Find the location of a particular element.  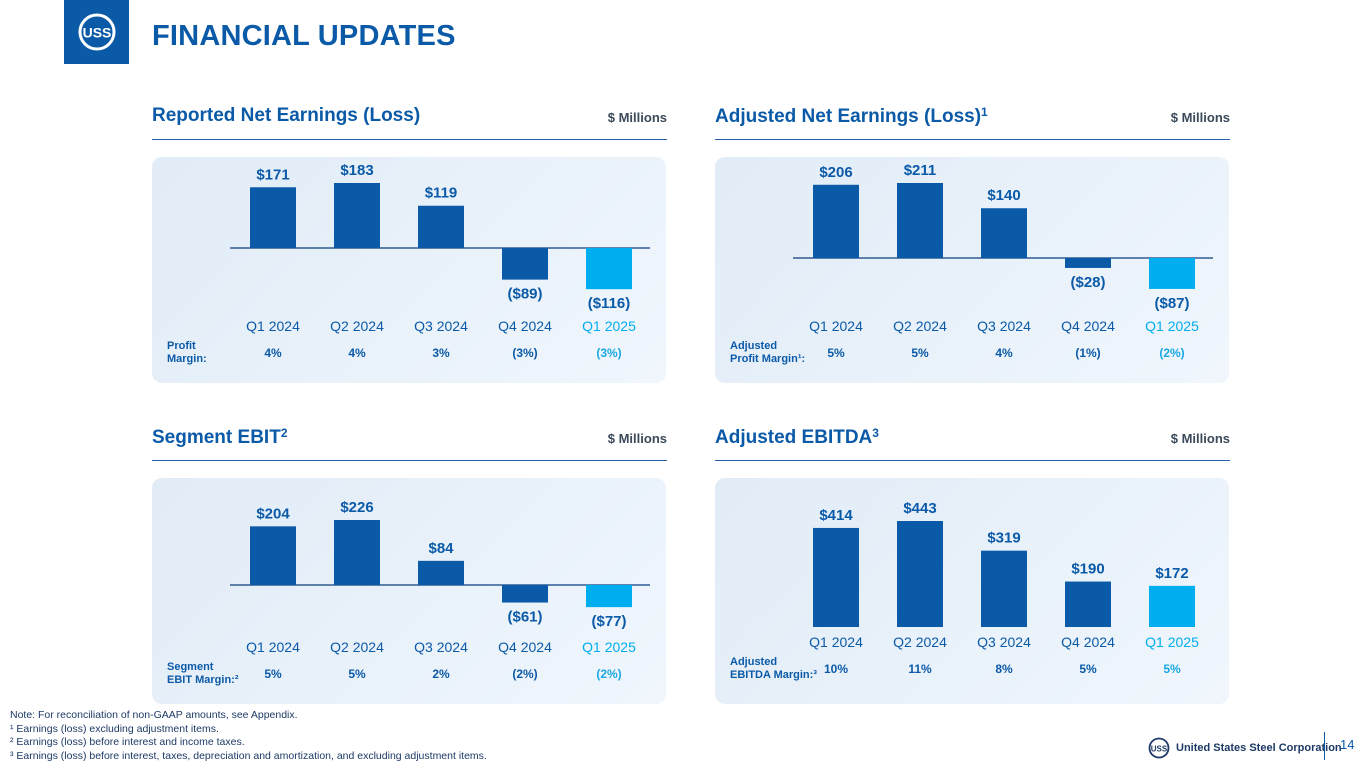

margin-value: 11% is located at coordinates (920, 669).